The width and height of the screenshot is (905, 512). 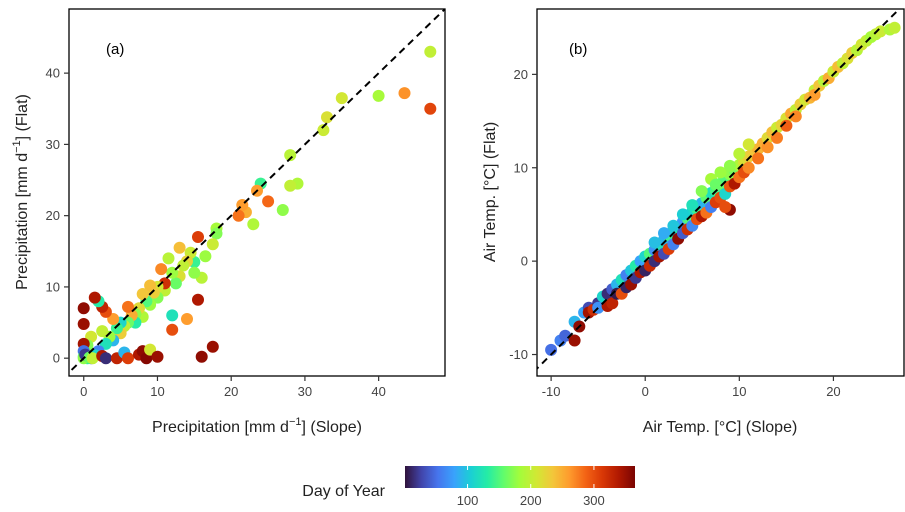 I want to click on y-axis-ticks-a: 0 10 20 30 40, so click(x=57, y=216).